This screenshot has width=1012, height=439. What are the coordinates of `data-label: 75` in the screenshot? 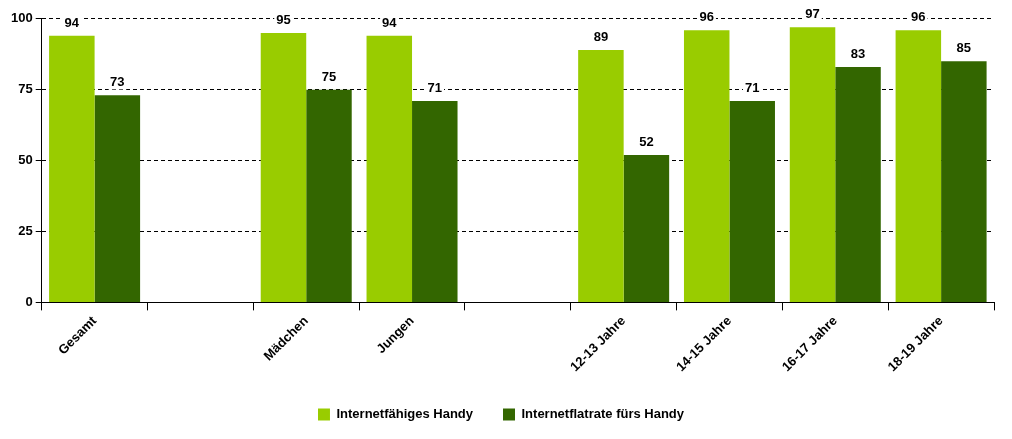 It's located at (329, 76).